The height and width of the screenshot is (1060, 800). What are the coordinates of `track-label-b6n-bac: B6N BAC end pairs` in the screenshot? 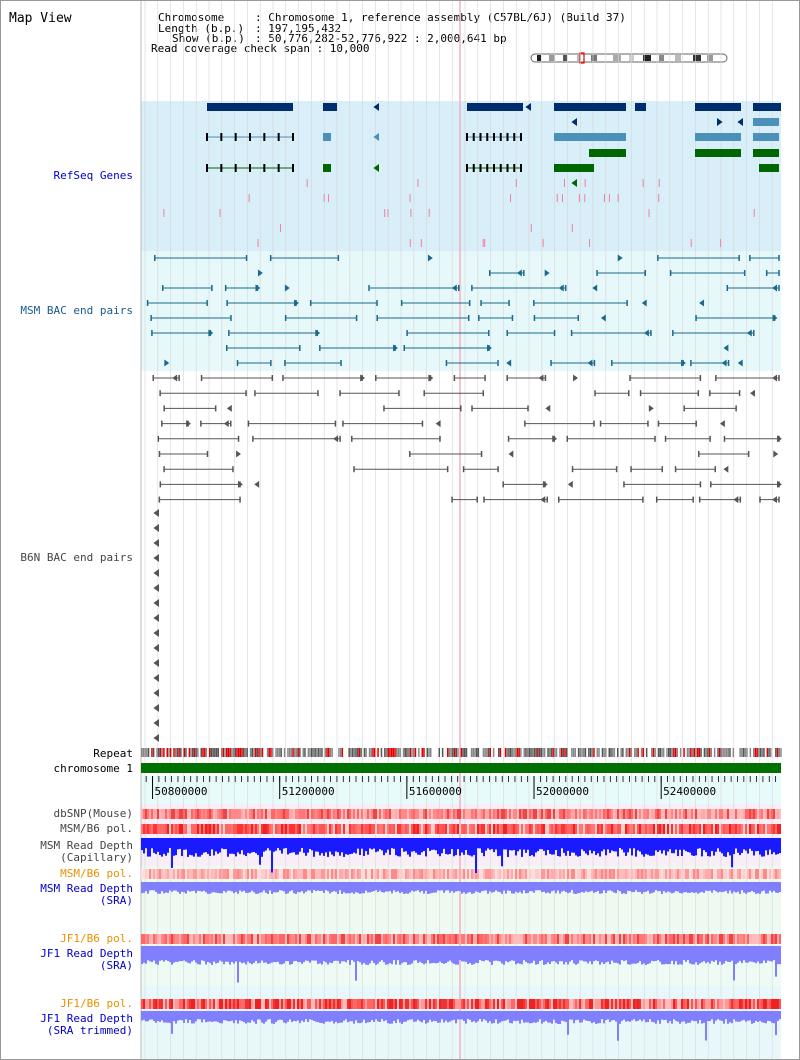 It's located at (76, 557).